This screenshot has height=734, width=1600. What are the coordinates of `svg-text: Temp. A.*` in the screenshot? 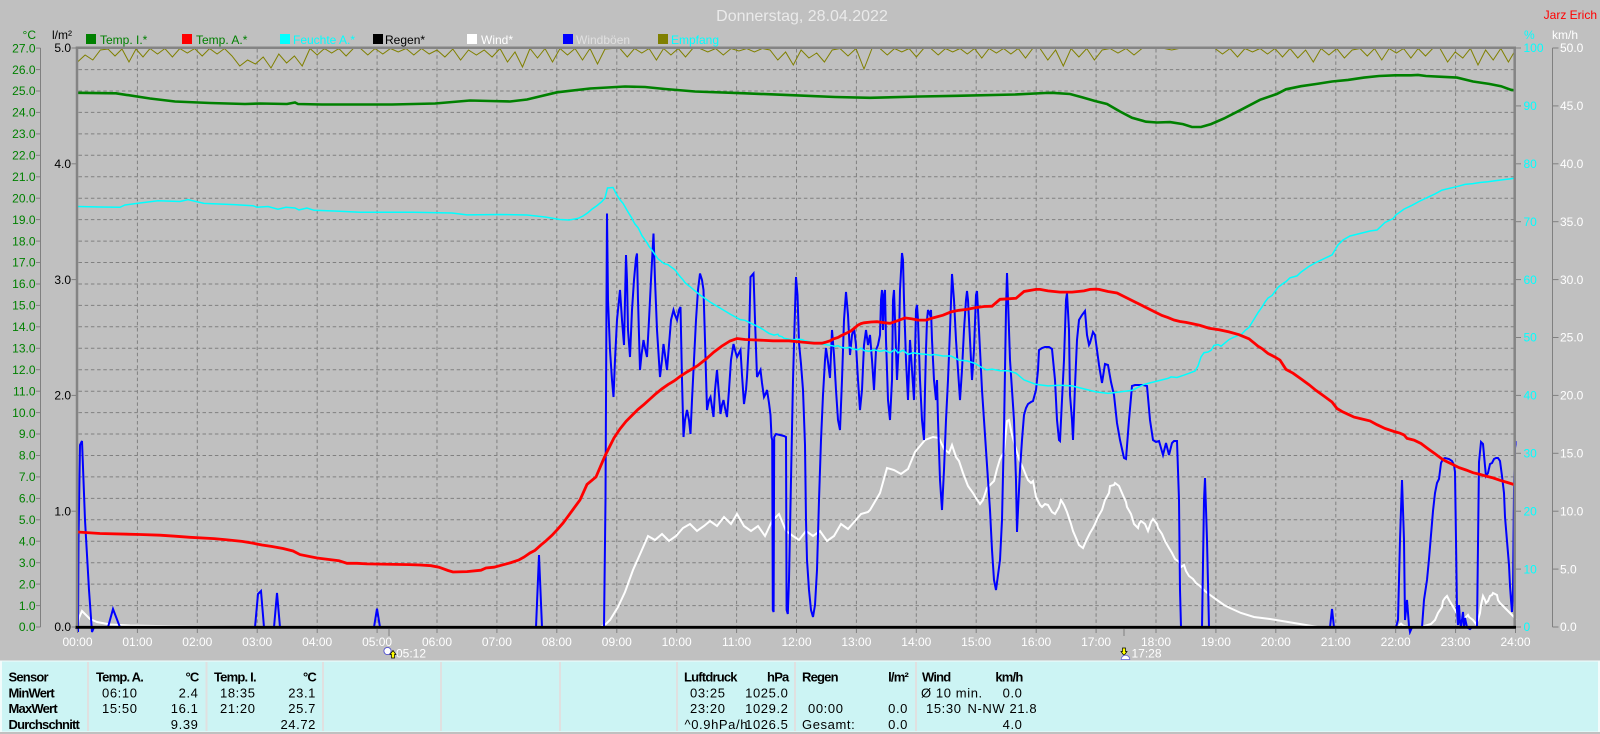 It's located at (222, 40).